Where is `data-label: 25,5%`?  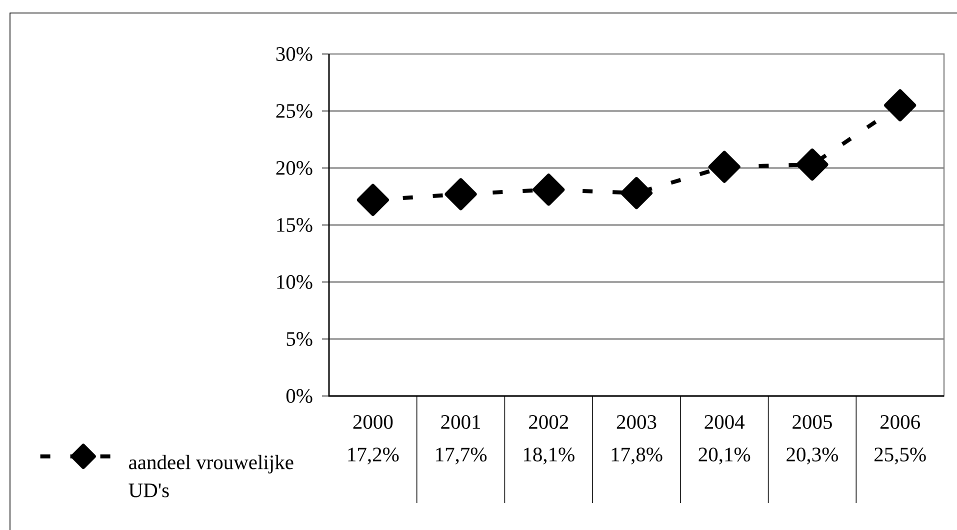
data-label: 25,5% is located at coordinates (900, 456).